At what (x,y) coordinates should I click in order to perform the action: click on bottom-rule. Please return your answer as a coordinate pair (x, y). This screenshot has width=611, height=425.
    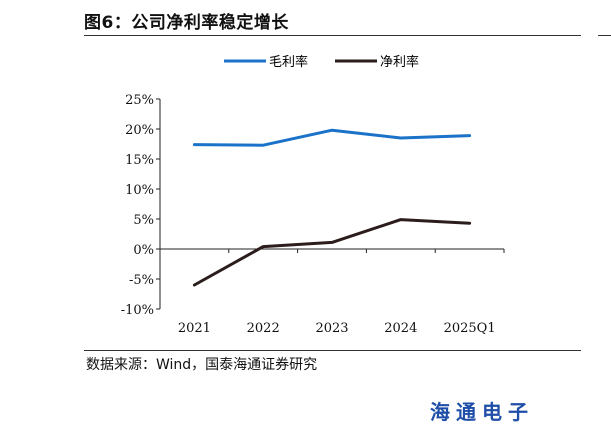
    Looking at the image, I should click on (332, 350).